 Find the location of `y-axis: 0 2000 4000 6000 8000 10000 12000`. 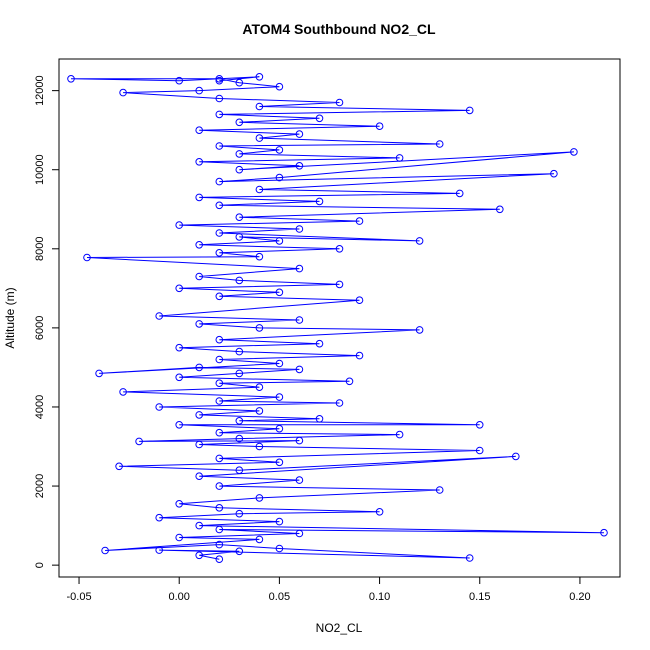

y-axis: 0 2000 4000 6000 8000 10000 12000 is located at coordinates (46, 321).